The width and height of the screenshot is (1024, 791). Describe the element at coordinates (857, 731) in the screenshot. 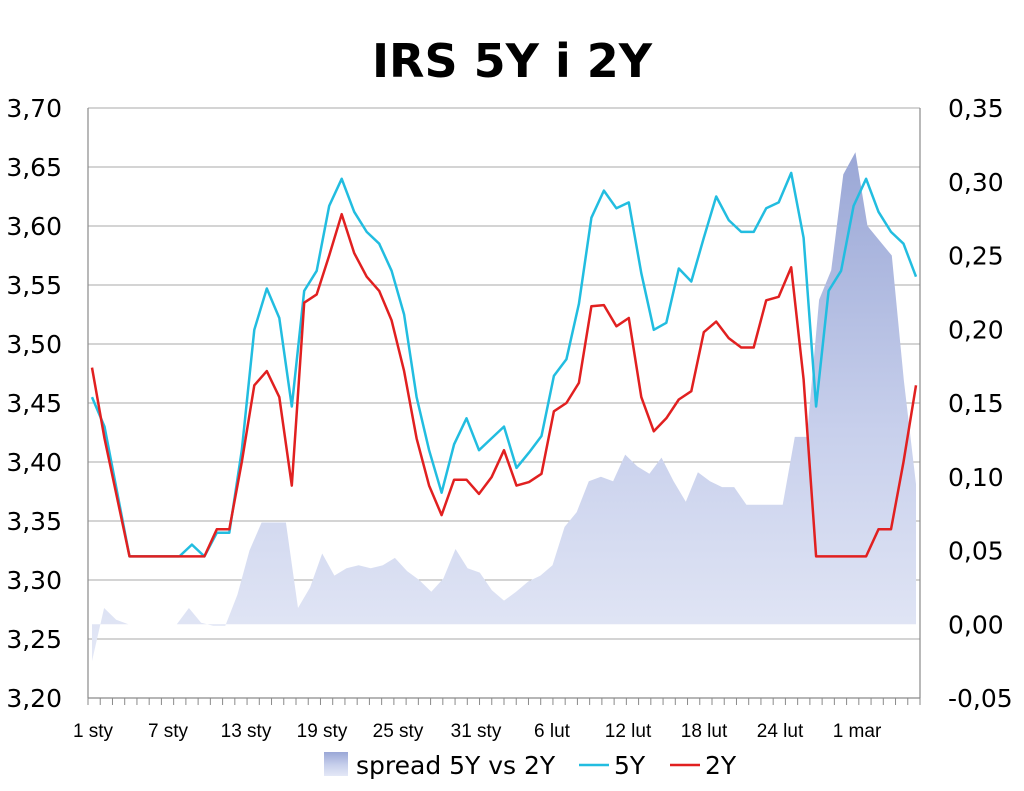

I see `x-tick-label: 1 mar` at that location.